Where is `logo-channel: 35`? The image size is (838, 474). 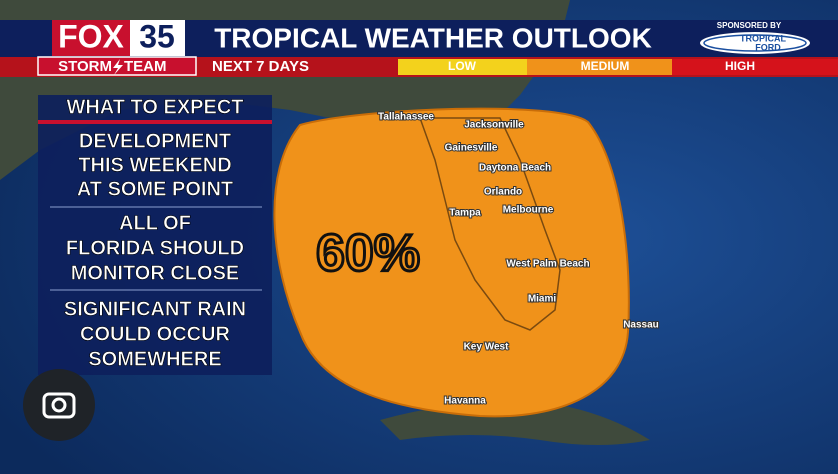 logo-channel: 35 is located at coordinates (157, 36).